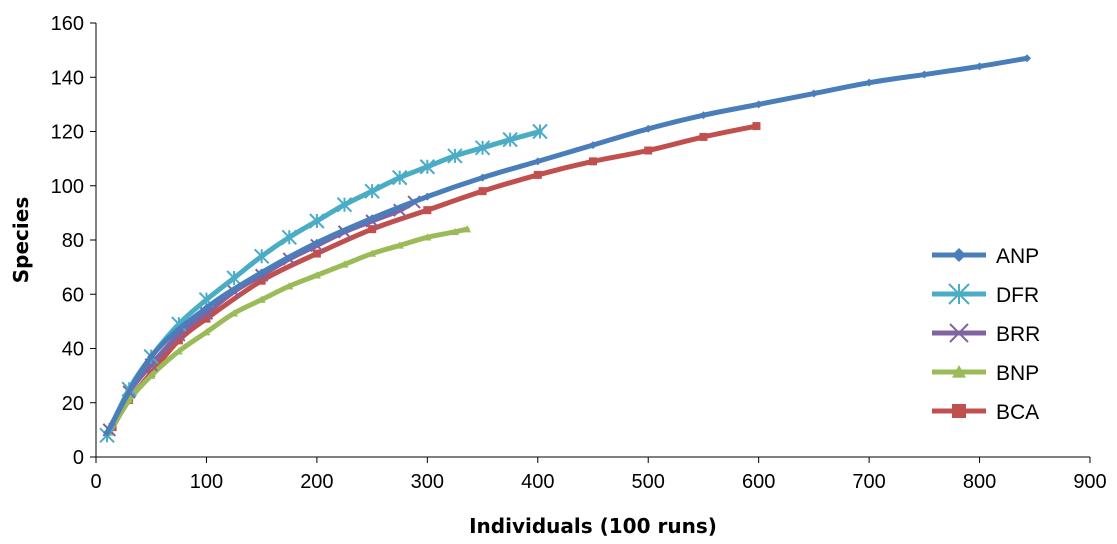 The height and width of the screenshot is (544, 1117). What do you see at coordinates (1017, 295) in the screenshot?
I see `legend-label-dfr: DFR` at bounding box center [1017, 295].